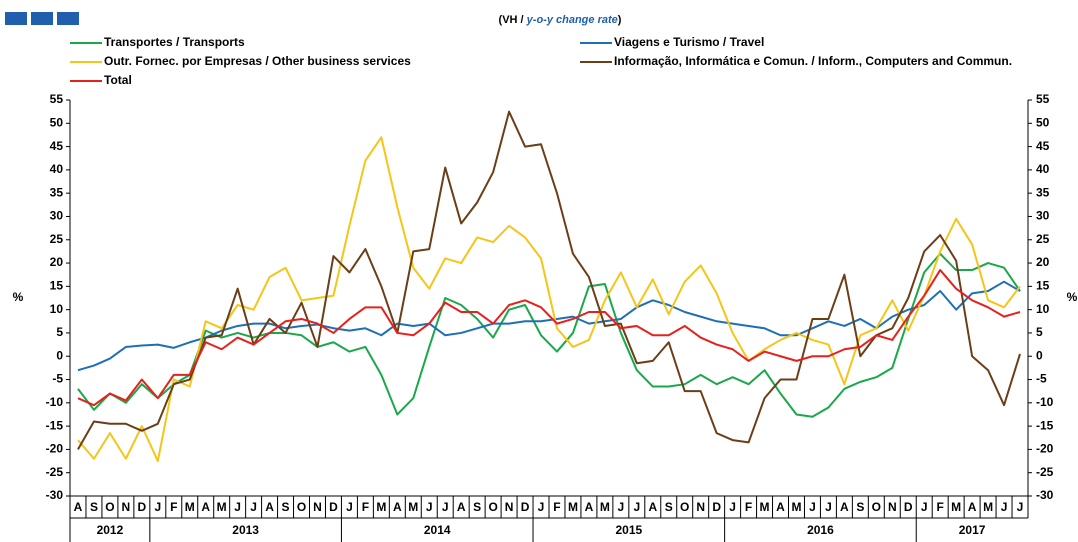 Image resolution: width=1078 pixels, height=542 pixels. What do you see at coordinates (57, 286) in the screenshot?
I see `y-tick-label: 15` at bounding box center [57, 286].